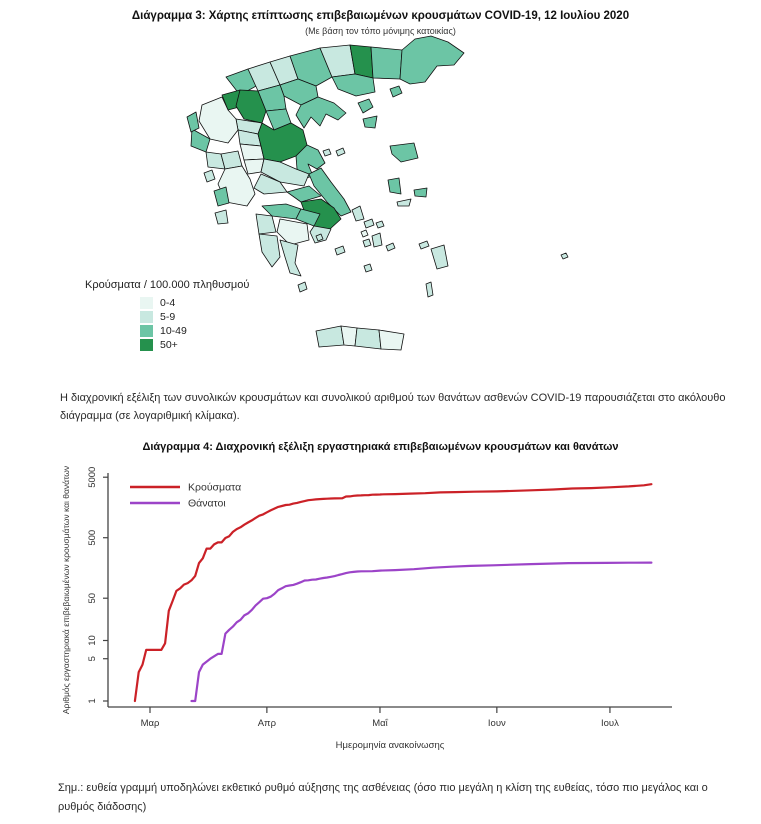  What do you see at coordinates (340, 152) in the screenshot?
I see `region-alonnisos` at bounding box center [340, 152].